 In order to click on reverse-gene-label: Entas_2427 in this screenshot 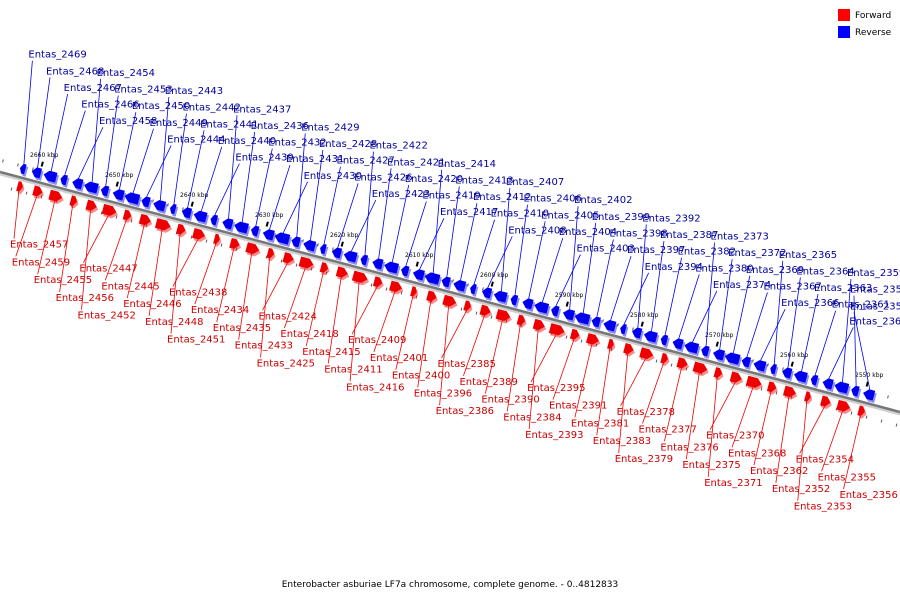, I will do `click(366, 161)`.